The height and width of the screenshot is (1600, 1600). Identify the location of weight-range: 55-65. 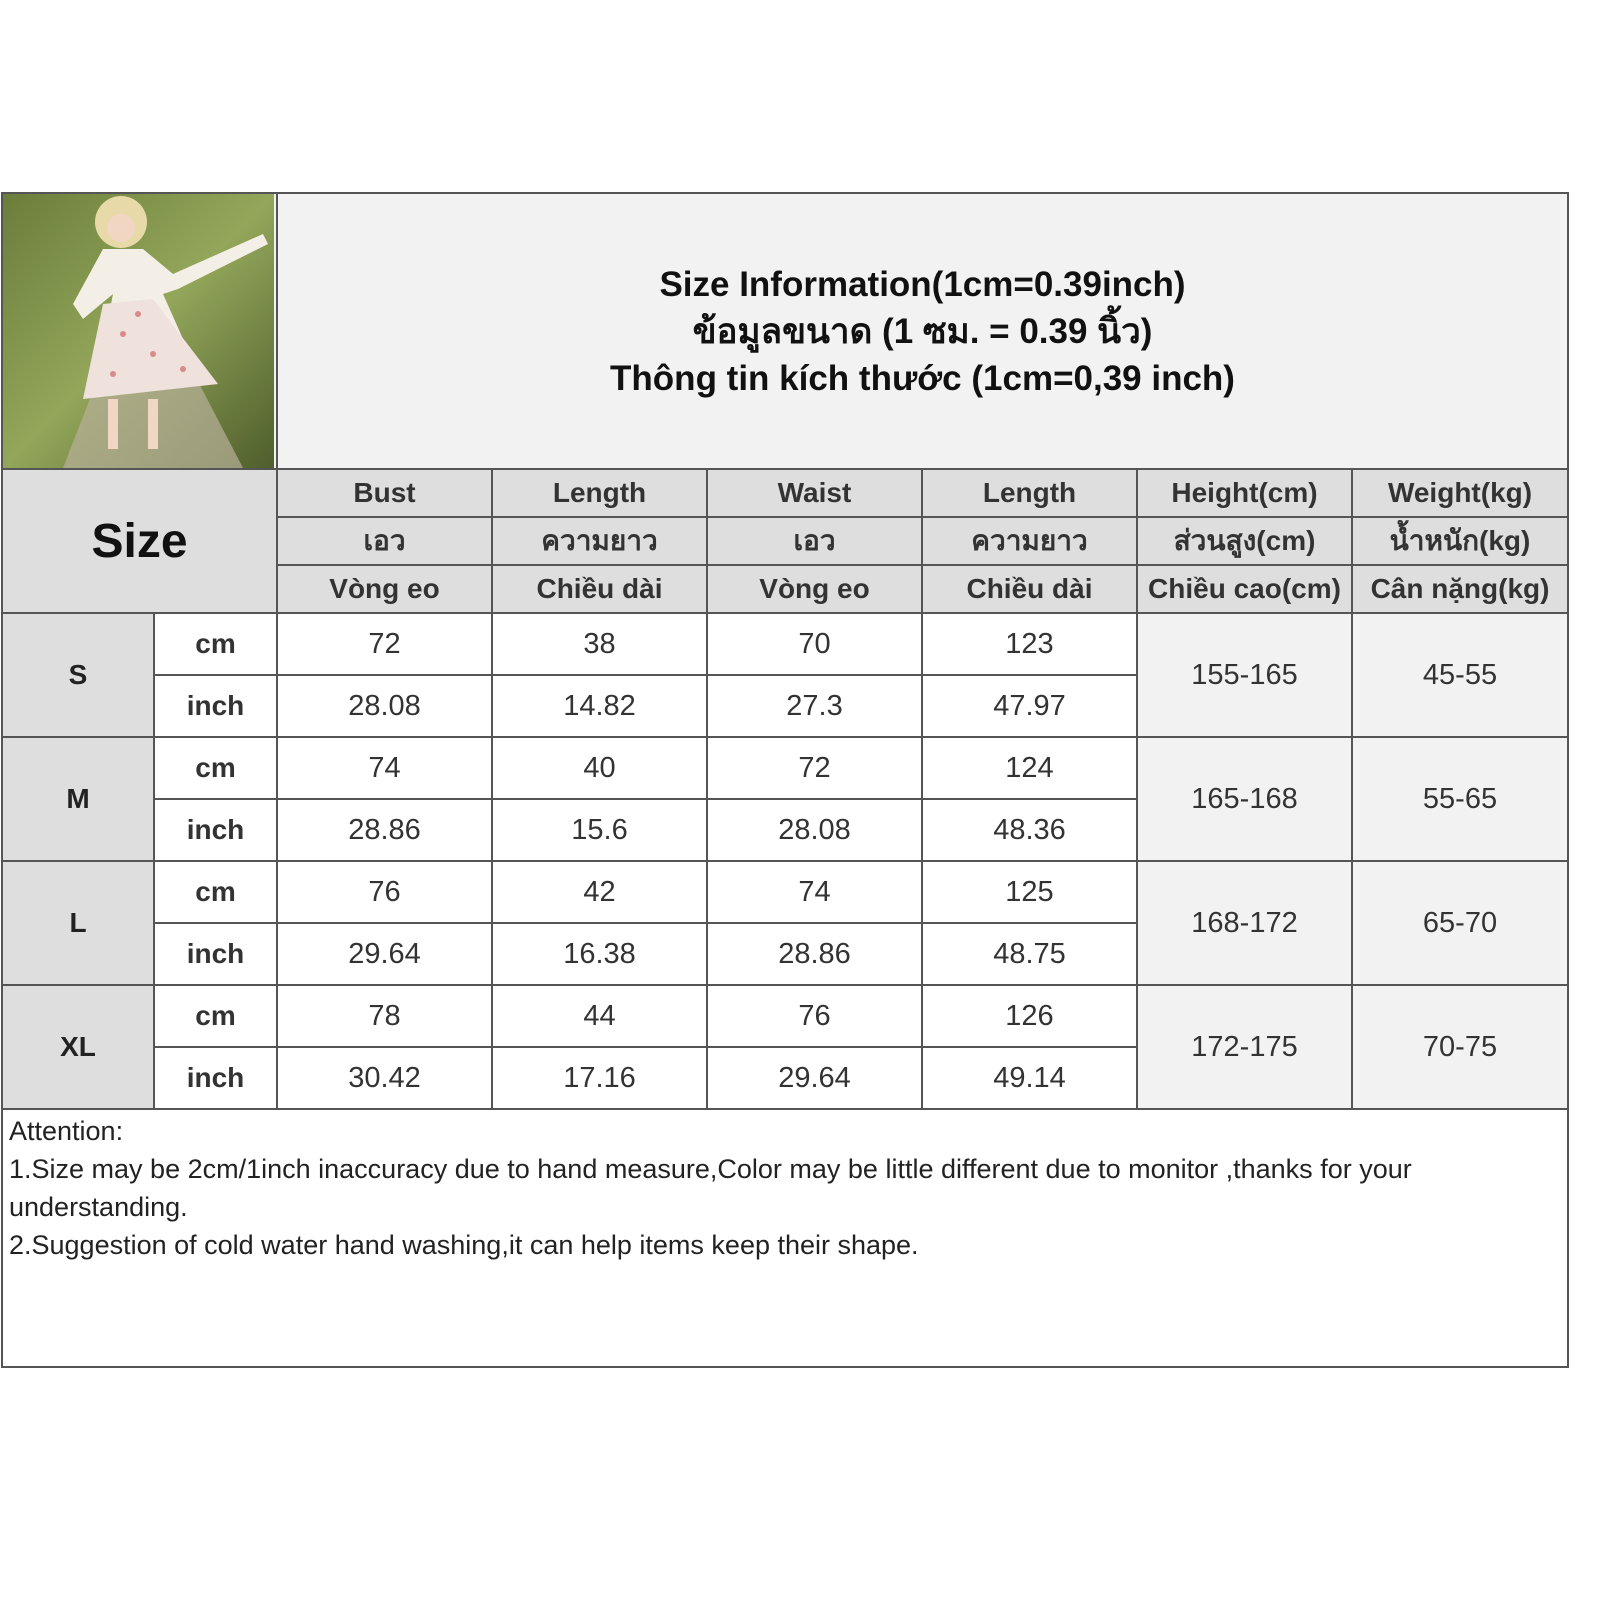
(1460, 799).